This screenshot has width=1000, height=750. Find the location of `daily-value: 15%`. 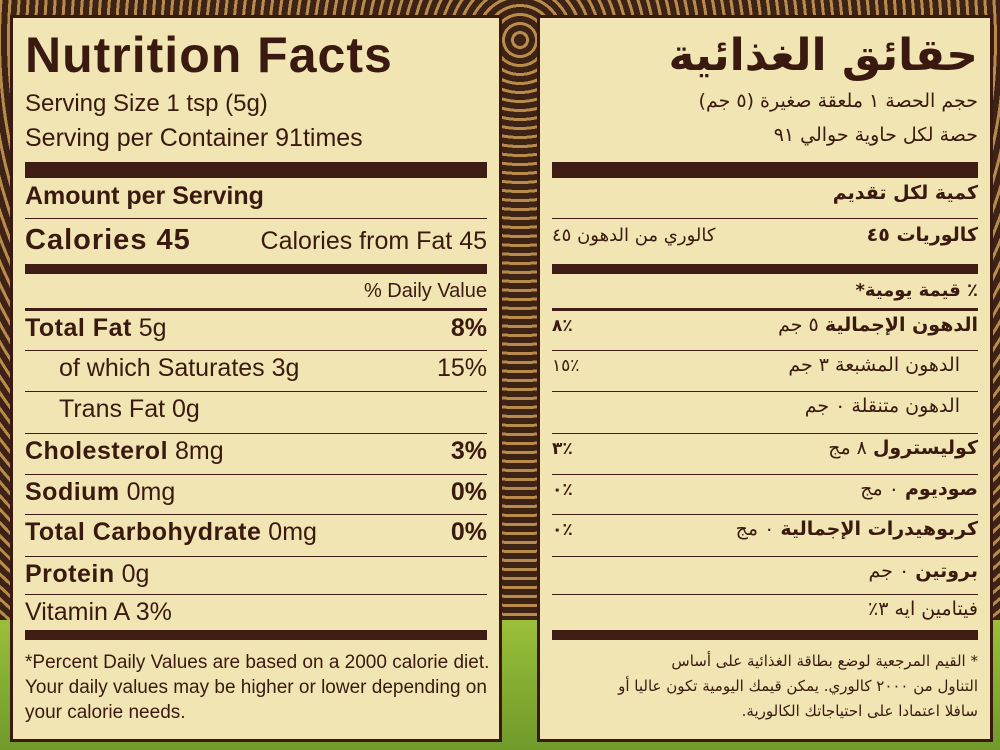

daily-value: 15% is located at coordinates (461, 368).